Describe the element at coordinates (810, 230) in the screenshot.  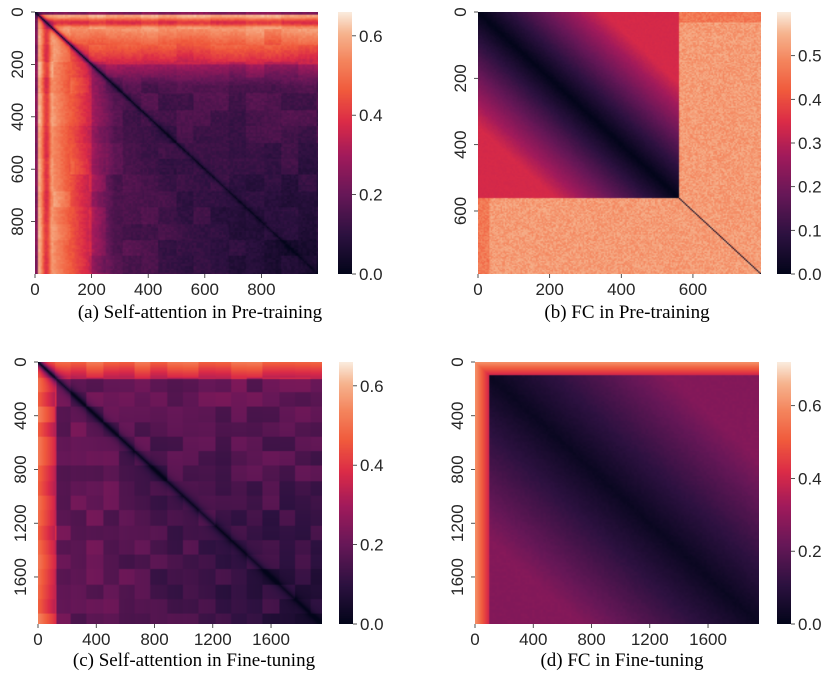
I see `colorbar-tick-label: 0.1` at that location.